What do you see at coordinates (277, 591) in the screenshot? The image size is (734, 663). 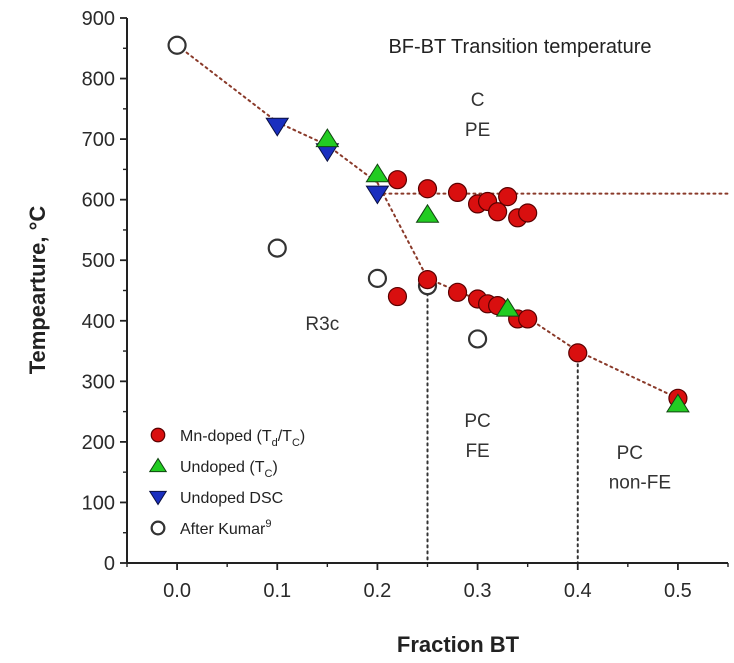 I see `x-tick-label: 0.1` at bounding box center [277, 591].